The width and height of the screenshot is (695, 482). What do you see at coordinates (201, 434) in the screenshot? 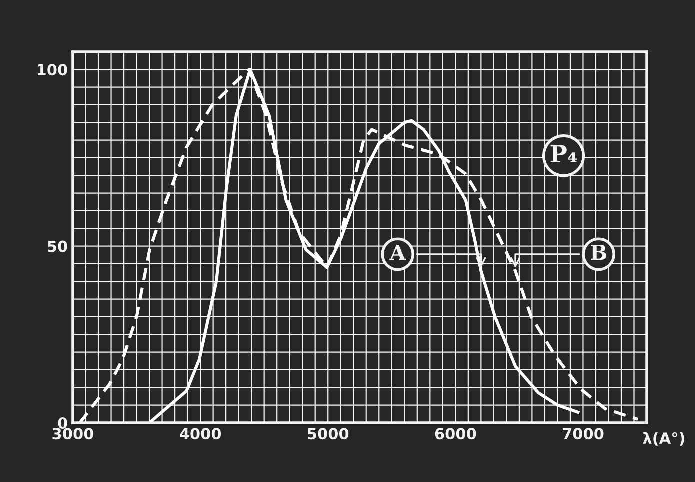
I see `x-tick-label: 4000` at bounding box center [201, 434].